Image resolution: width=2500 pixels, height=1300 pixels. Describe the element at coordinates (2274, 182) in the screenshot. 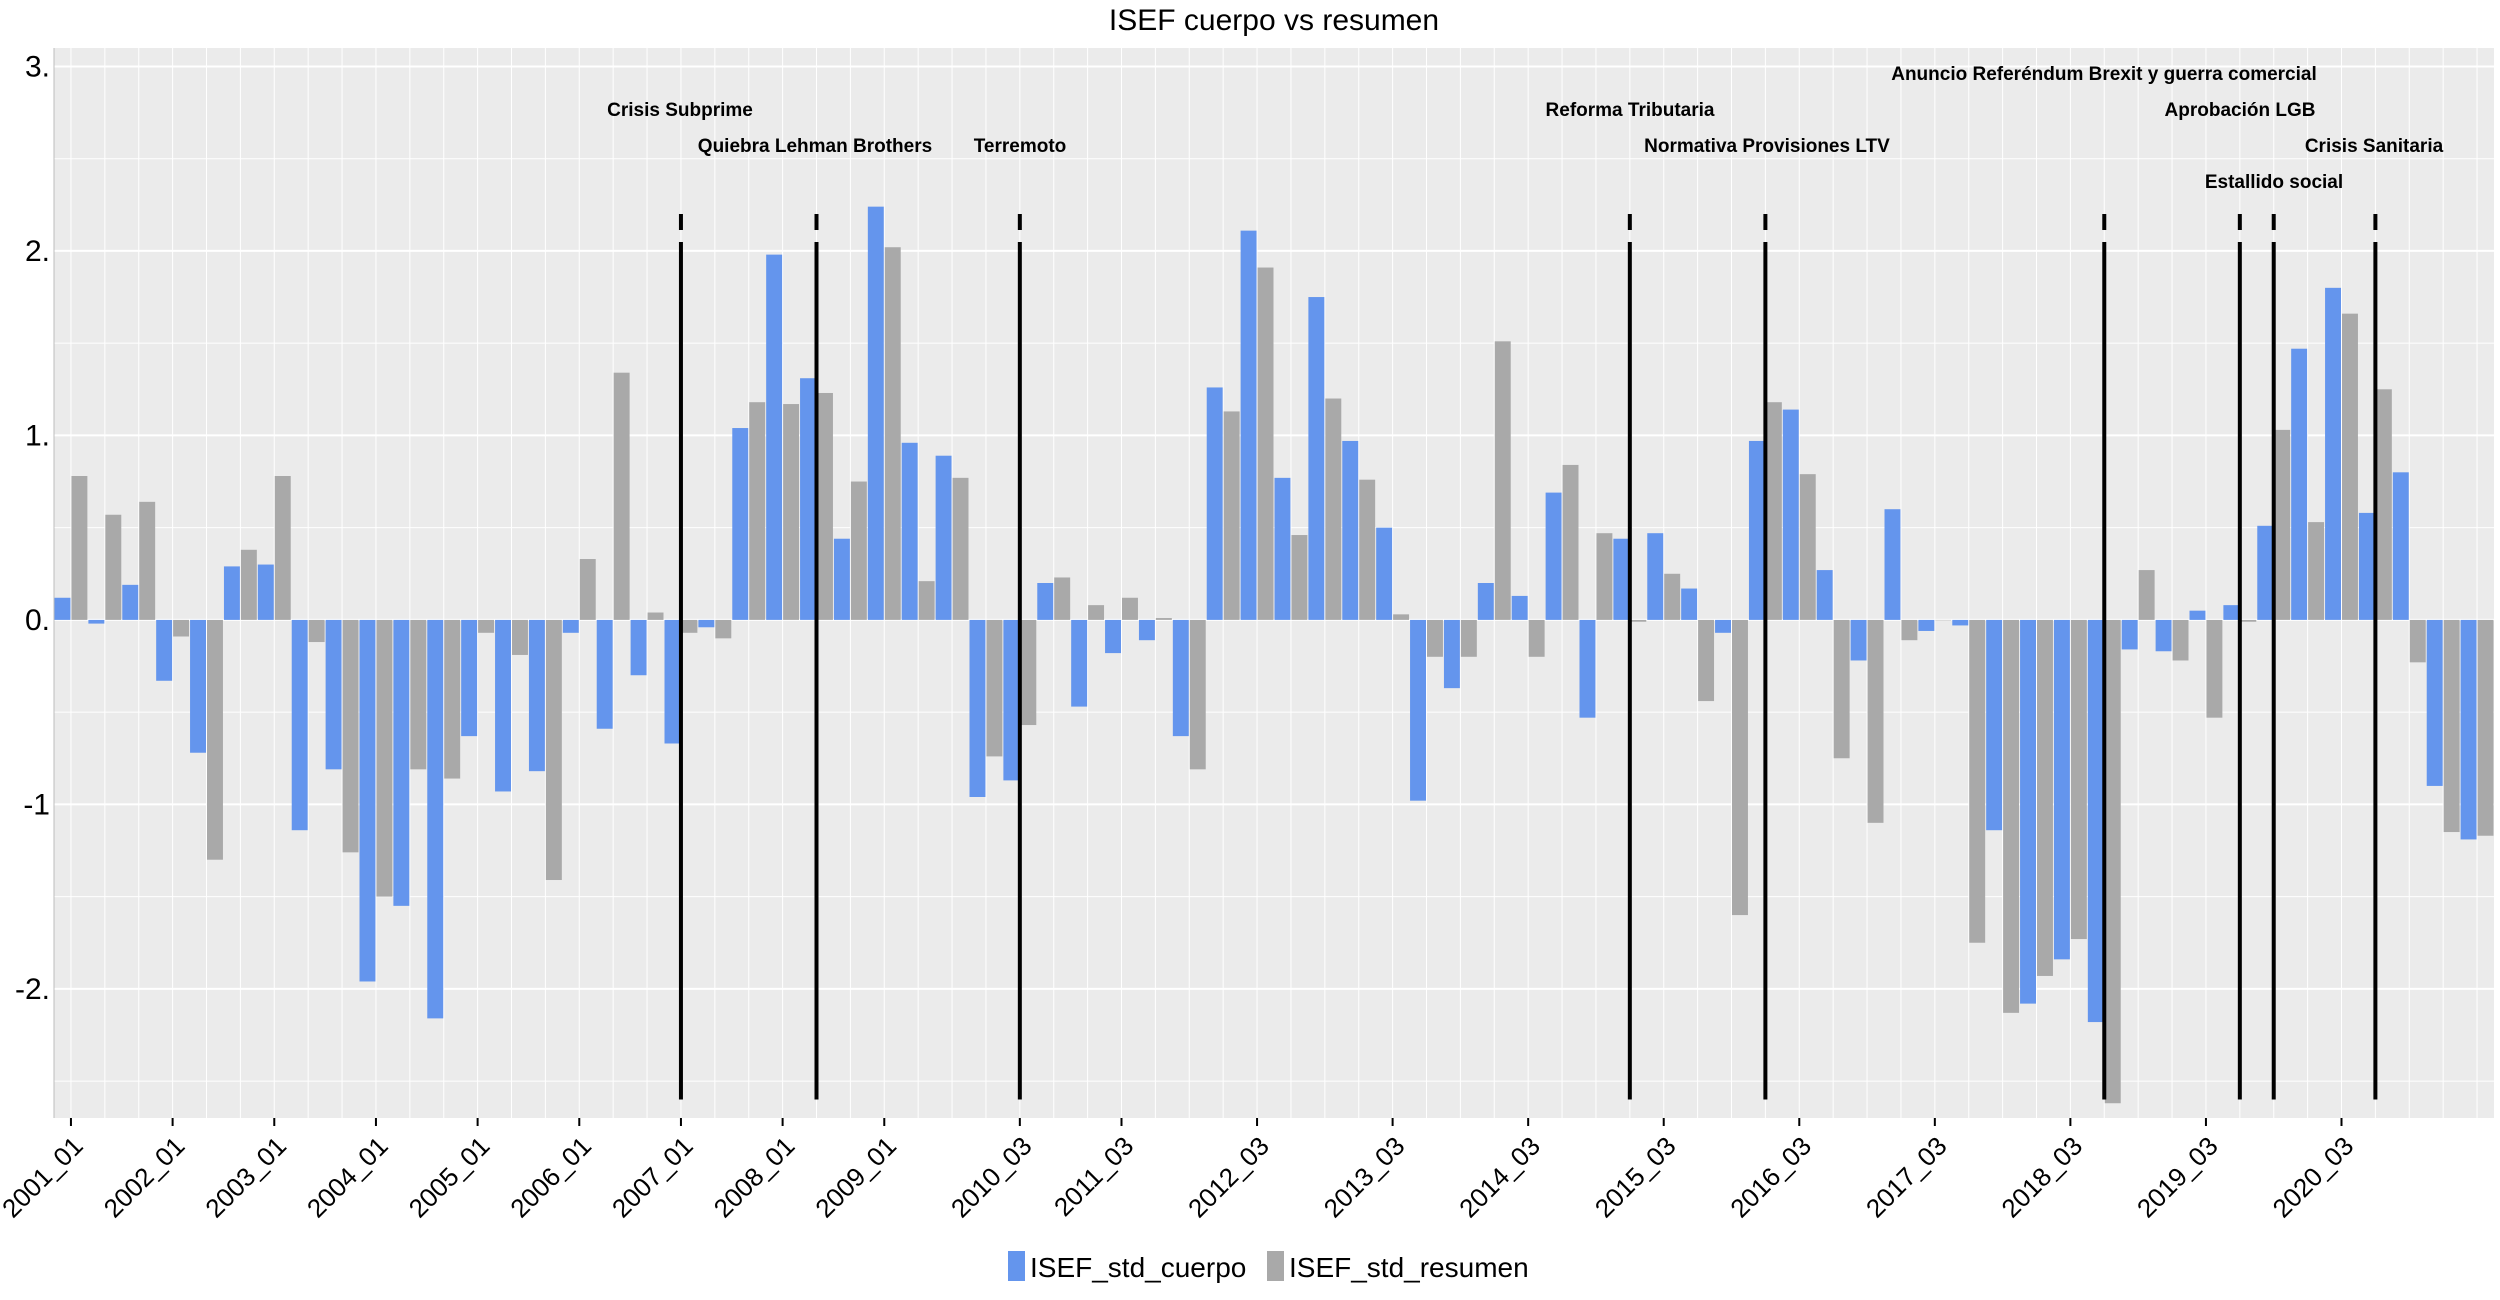

I see `event-label-6: Estallido social` at that location.